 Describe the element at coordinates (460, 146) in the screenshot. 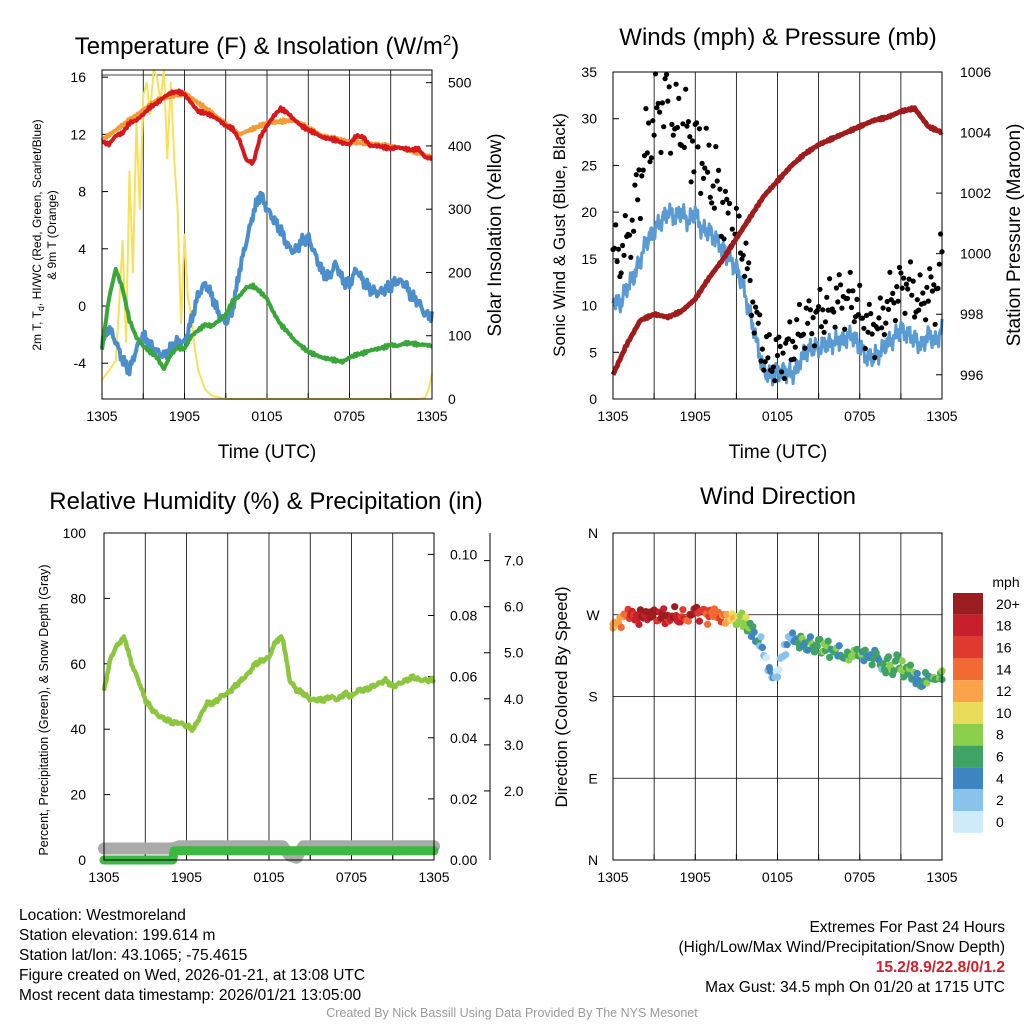

I see `temp-y2tick-label: 400` at that location.